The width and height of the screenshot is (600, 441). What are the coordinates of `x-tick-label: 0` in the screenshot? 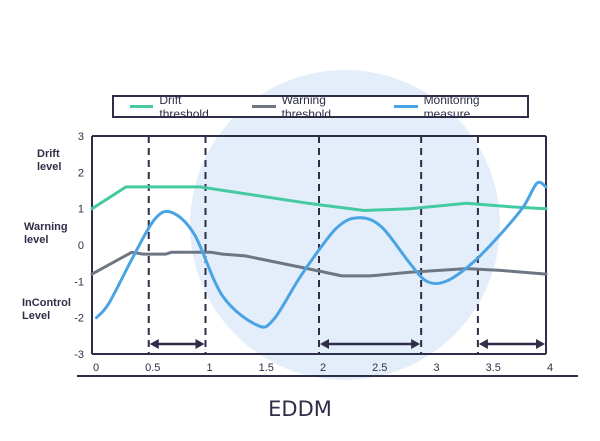 It's located at (96, 368).